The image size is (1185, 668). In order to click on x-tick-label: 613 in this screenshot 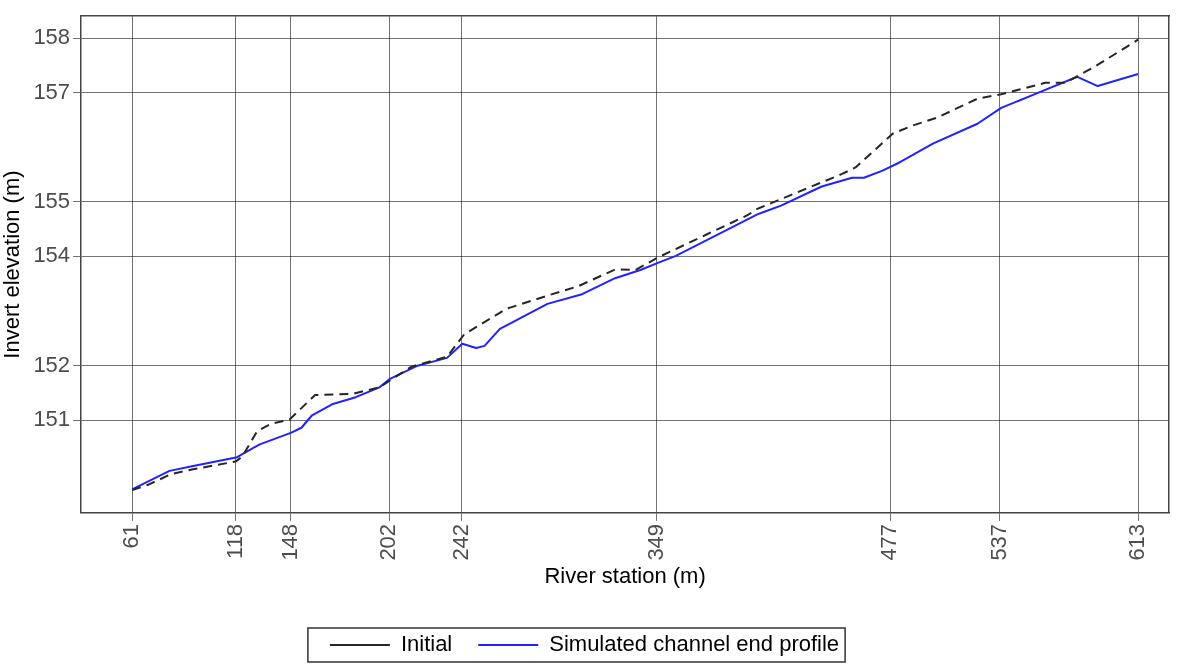, I will do `click(1137, 542)`.